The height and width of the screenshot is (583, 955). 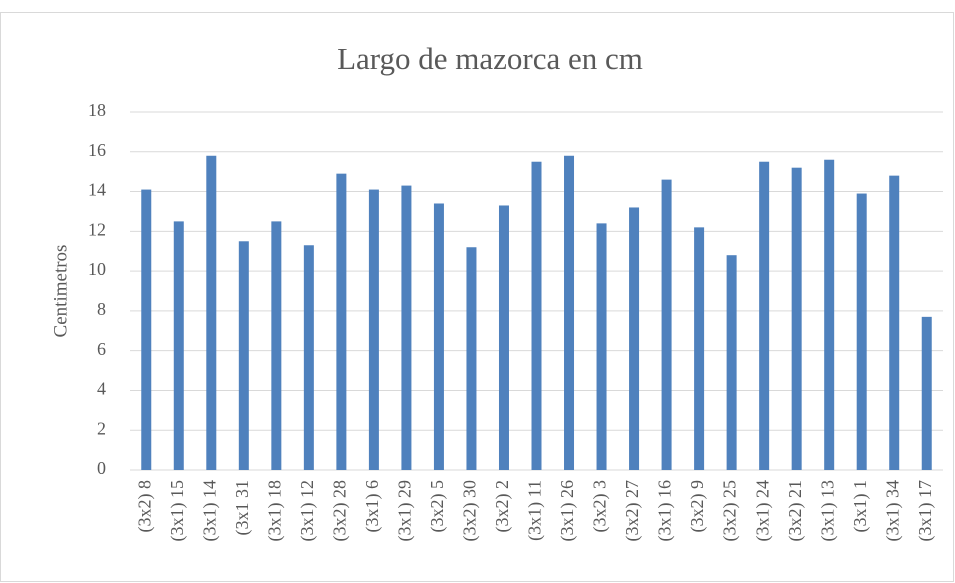 I want to click on x-tick-label: (3x2) 27, so click(x=632, y=511).